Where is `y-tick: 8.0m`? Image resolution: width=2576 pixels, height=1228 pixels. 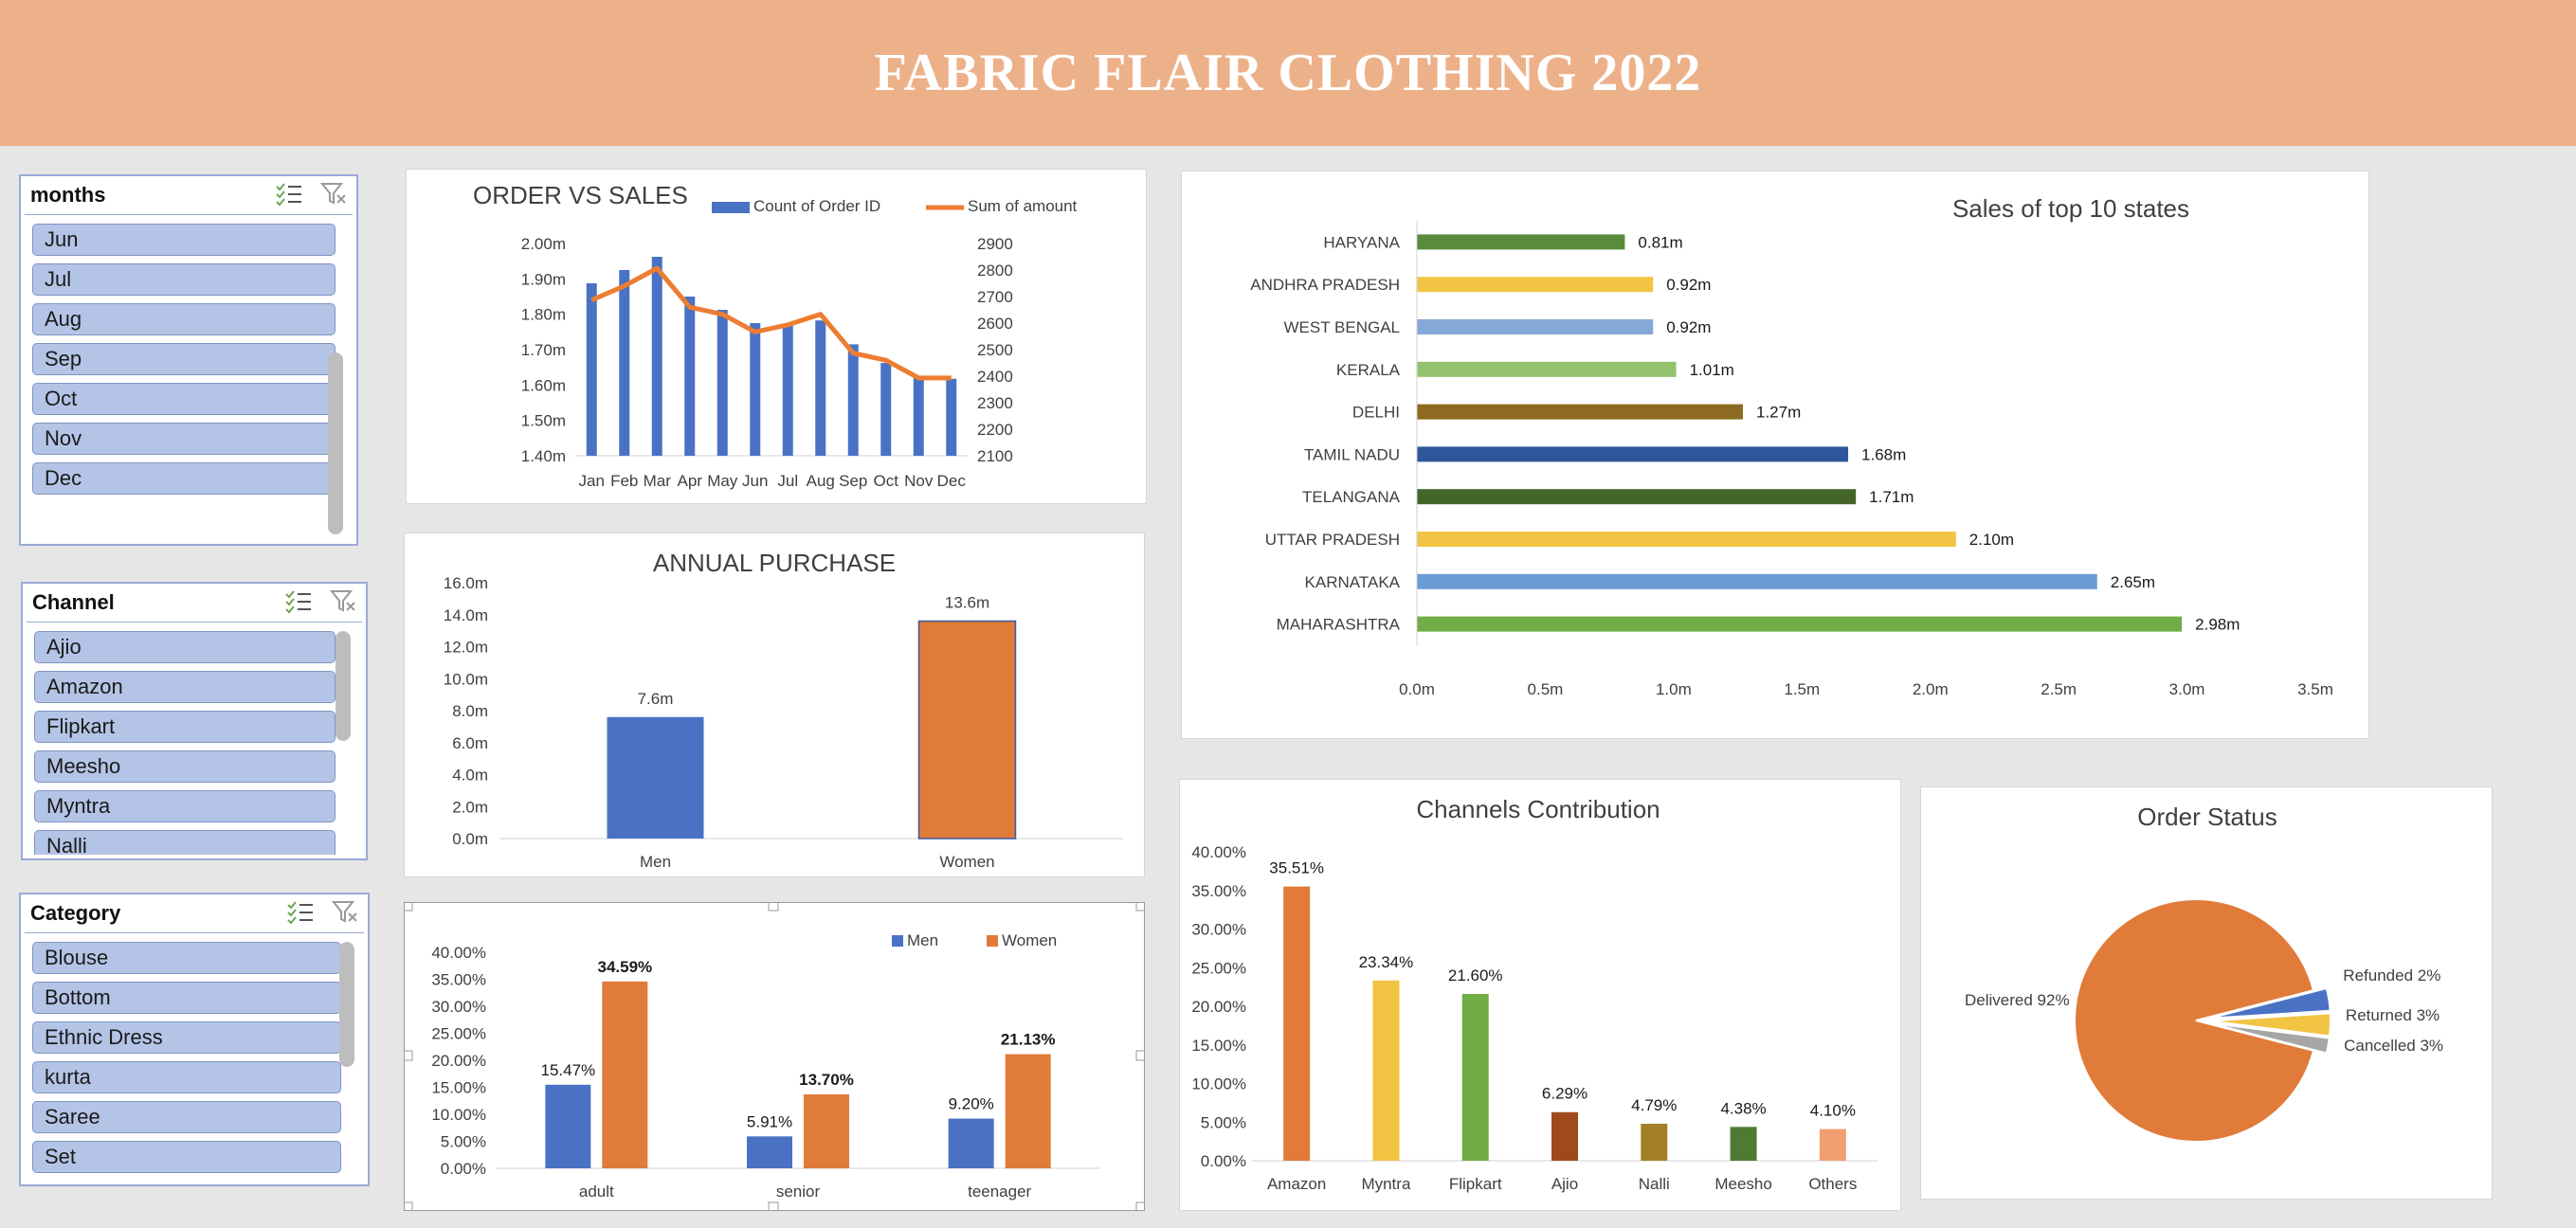
y-tick: 8.0m is located at coordinates (470, 711).